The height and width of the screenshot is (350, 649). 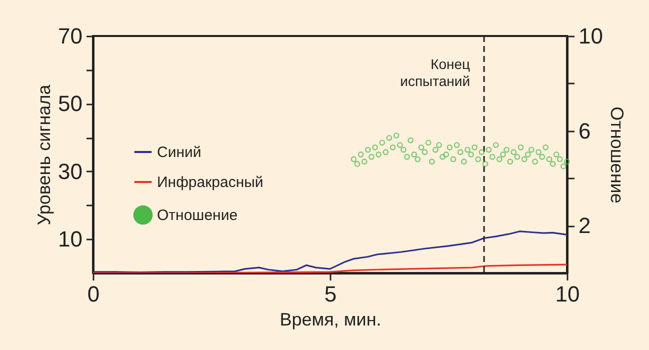 What do you see at coordinates (567, 294) in the screenshot?
I see `x-tick-label: 10` at bounding box center [567, 294].